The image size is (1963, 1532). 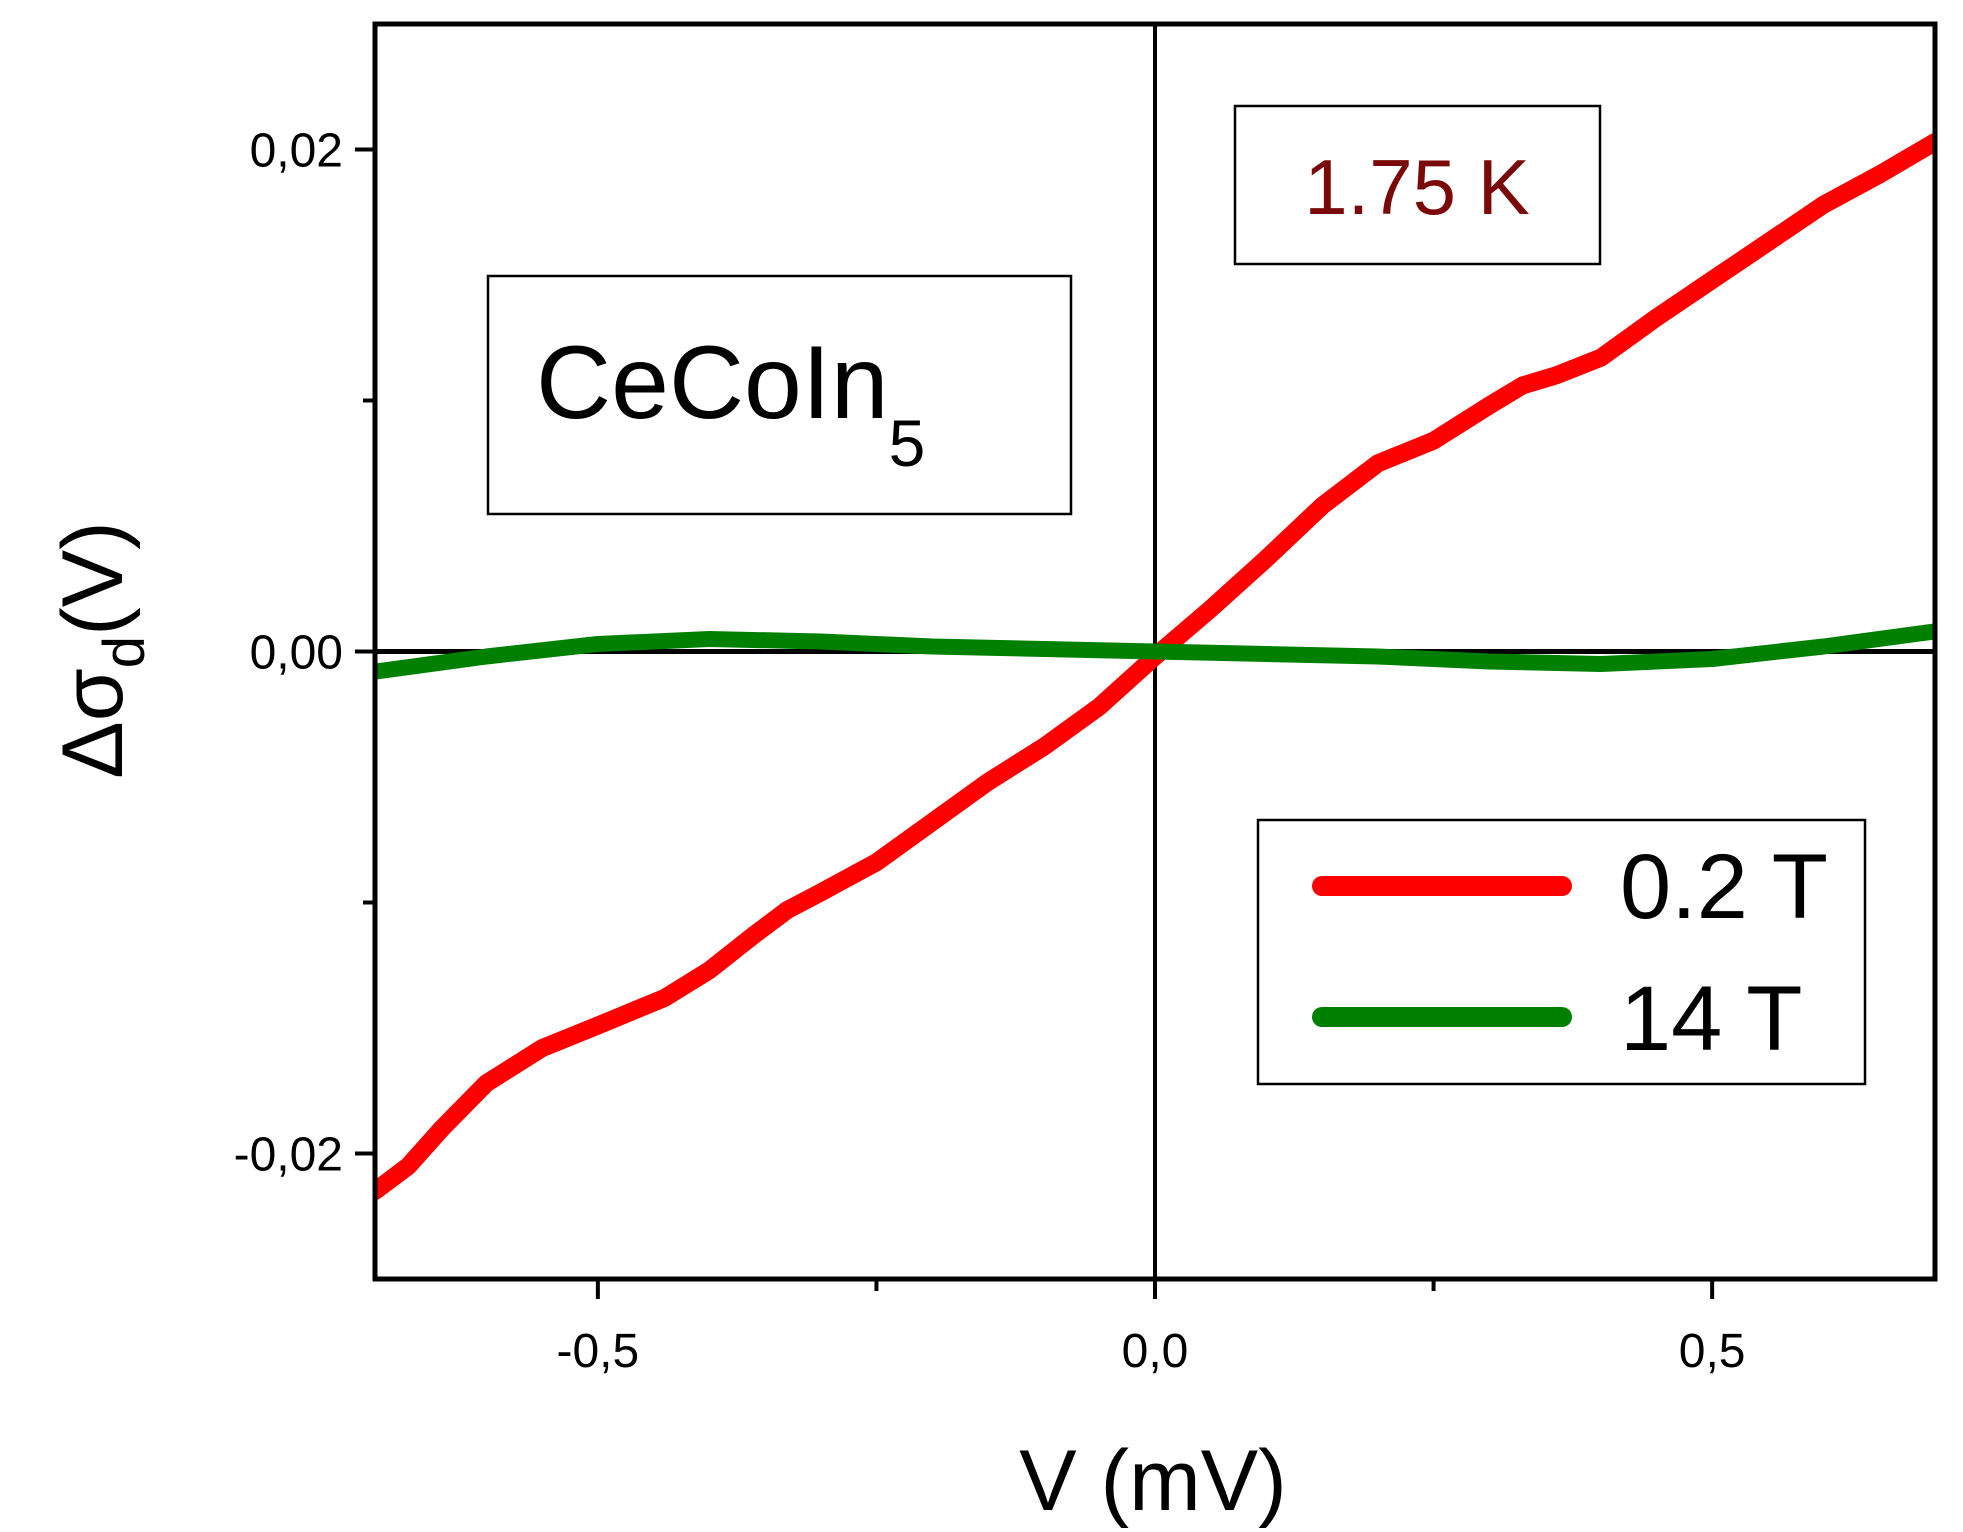 I want to click on temperature-annotation: 1.75 K, so click(x=1417, y=185).